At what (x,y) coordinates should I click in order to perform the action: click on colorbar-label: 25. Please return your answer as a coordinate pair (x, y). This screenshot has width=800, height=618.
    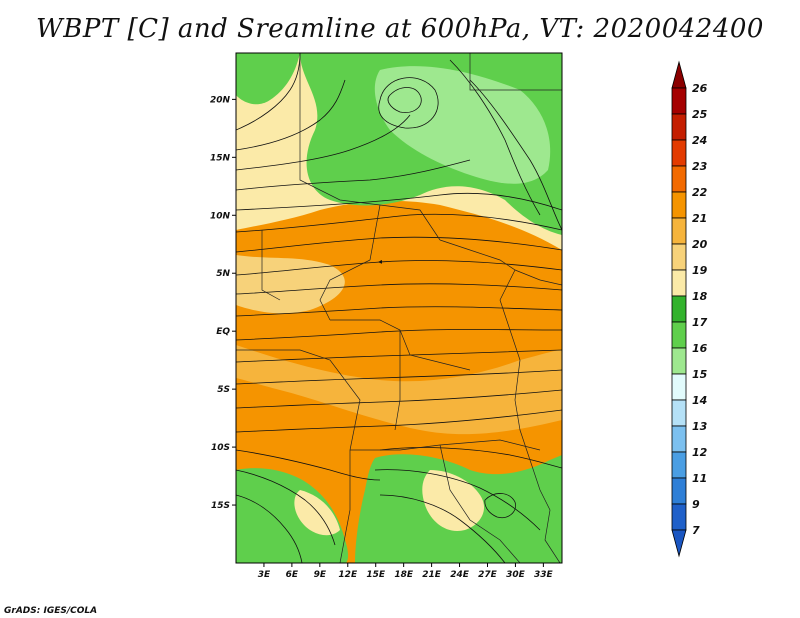
    Looking at the image, I should click on (700, 114).